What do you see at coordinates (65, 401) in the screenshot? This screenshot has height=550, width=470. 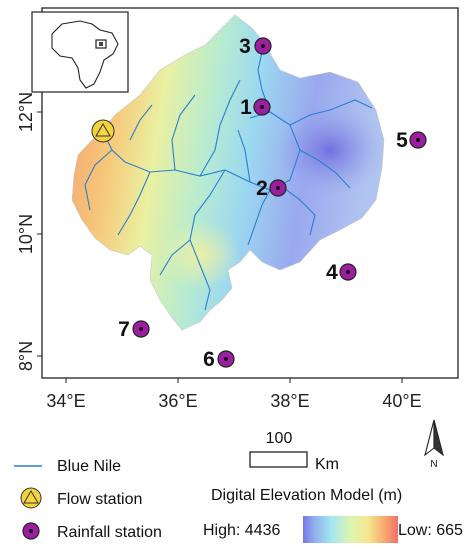 I see `x-tick-34: 34°E` at bounding box center [65, 401].